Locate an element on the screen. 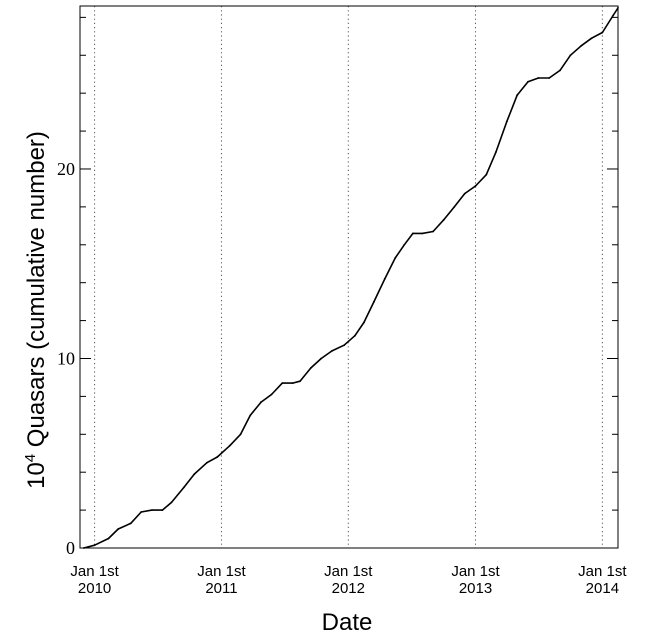 Image resolution: width=646 pixels, height=639 pixels. y-tick-label: 20 is located at coordinates (66, 169).